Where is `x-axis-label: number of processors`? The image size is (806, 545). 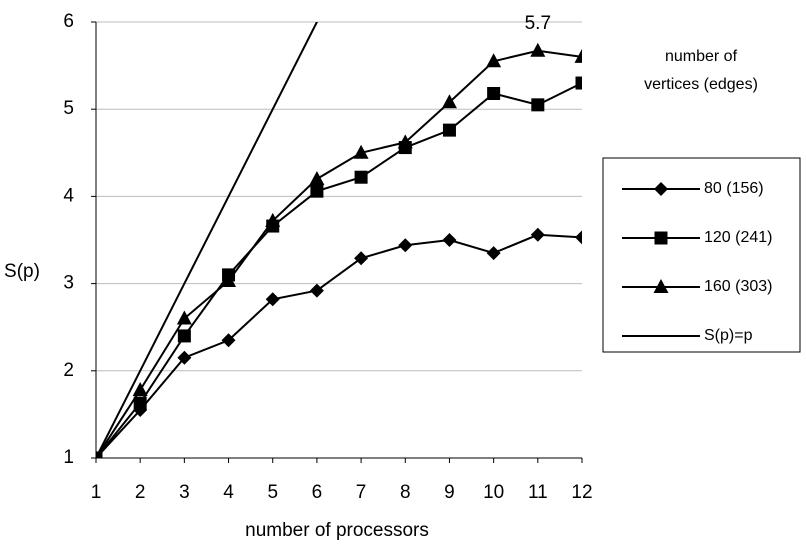
x-axis-label: number of processors is located at coordinates (337, 530).